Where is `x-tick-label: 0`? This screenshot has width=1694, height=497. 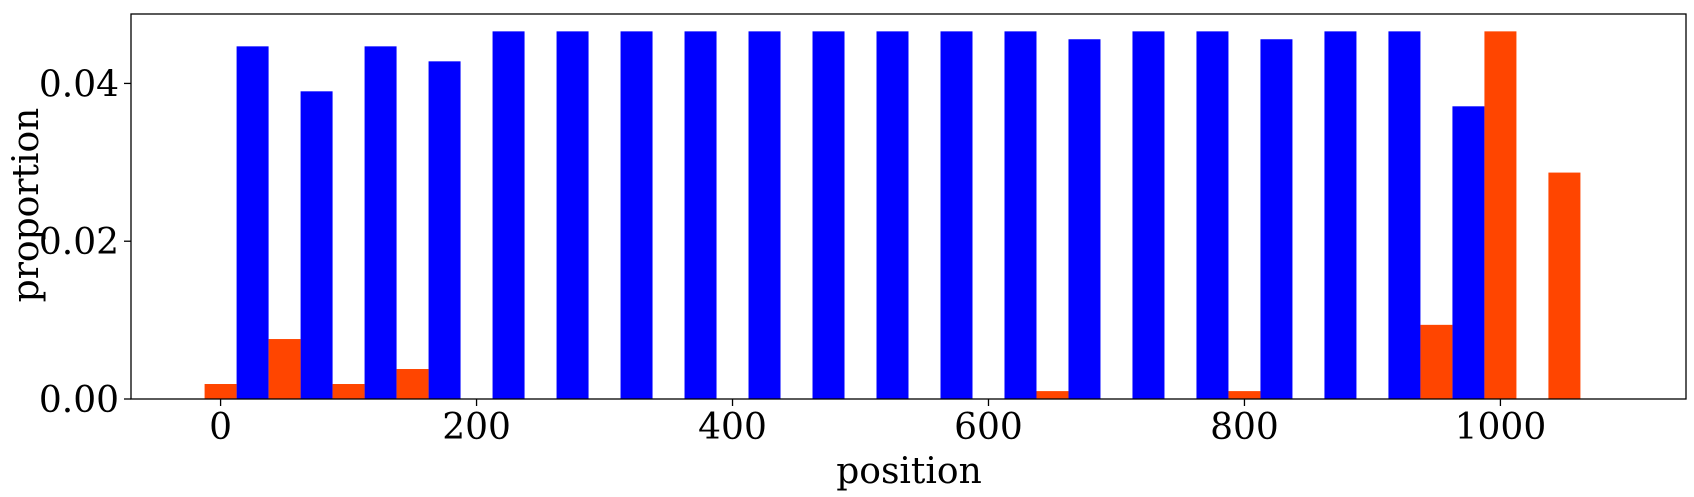
x-tick-label: 0 is located at coordinates (220, 427).